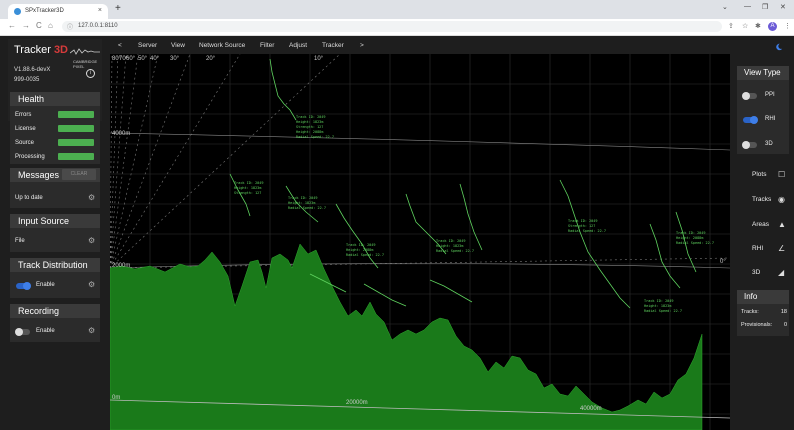 Image resolution: width=794 pixels, height=430 pixels. What do you see at coordinates (39, 311) in the screenshot?
I see `recording-title: Recording` at bounding box center [39, 311].